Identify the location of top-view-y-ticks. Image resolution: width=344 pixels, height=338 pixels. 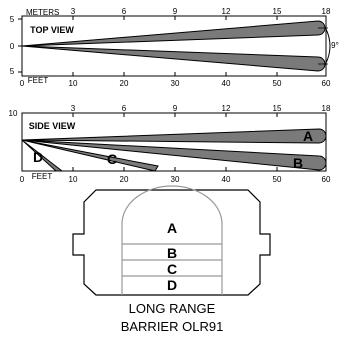
(20, 45).